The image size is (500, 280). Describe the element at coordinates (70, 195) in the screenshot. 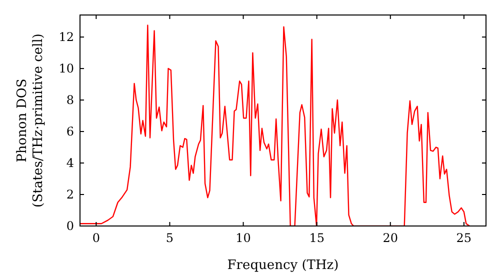

I see `y-tick-label: 2` at that location.